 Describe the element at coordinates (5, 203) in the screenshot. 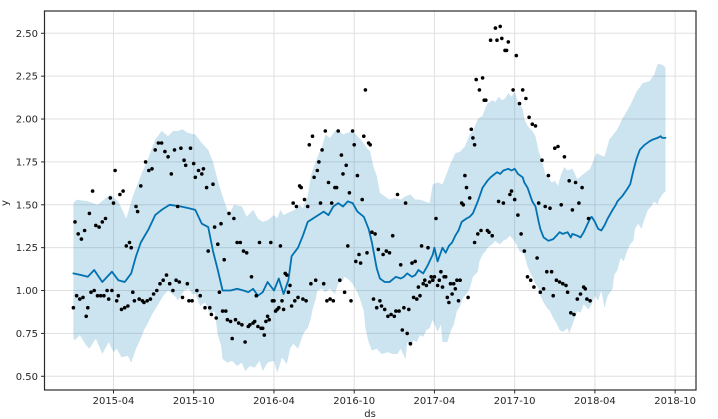

I see `y-axis-label: y` at that location.